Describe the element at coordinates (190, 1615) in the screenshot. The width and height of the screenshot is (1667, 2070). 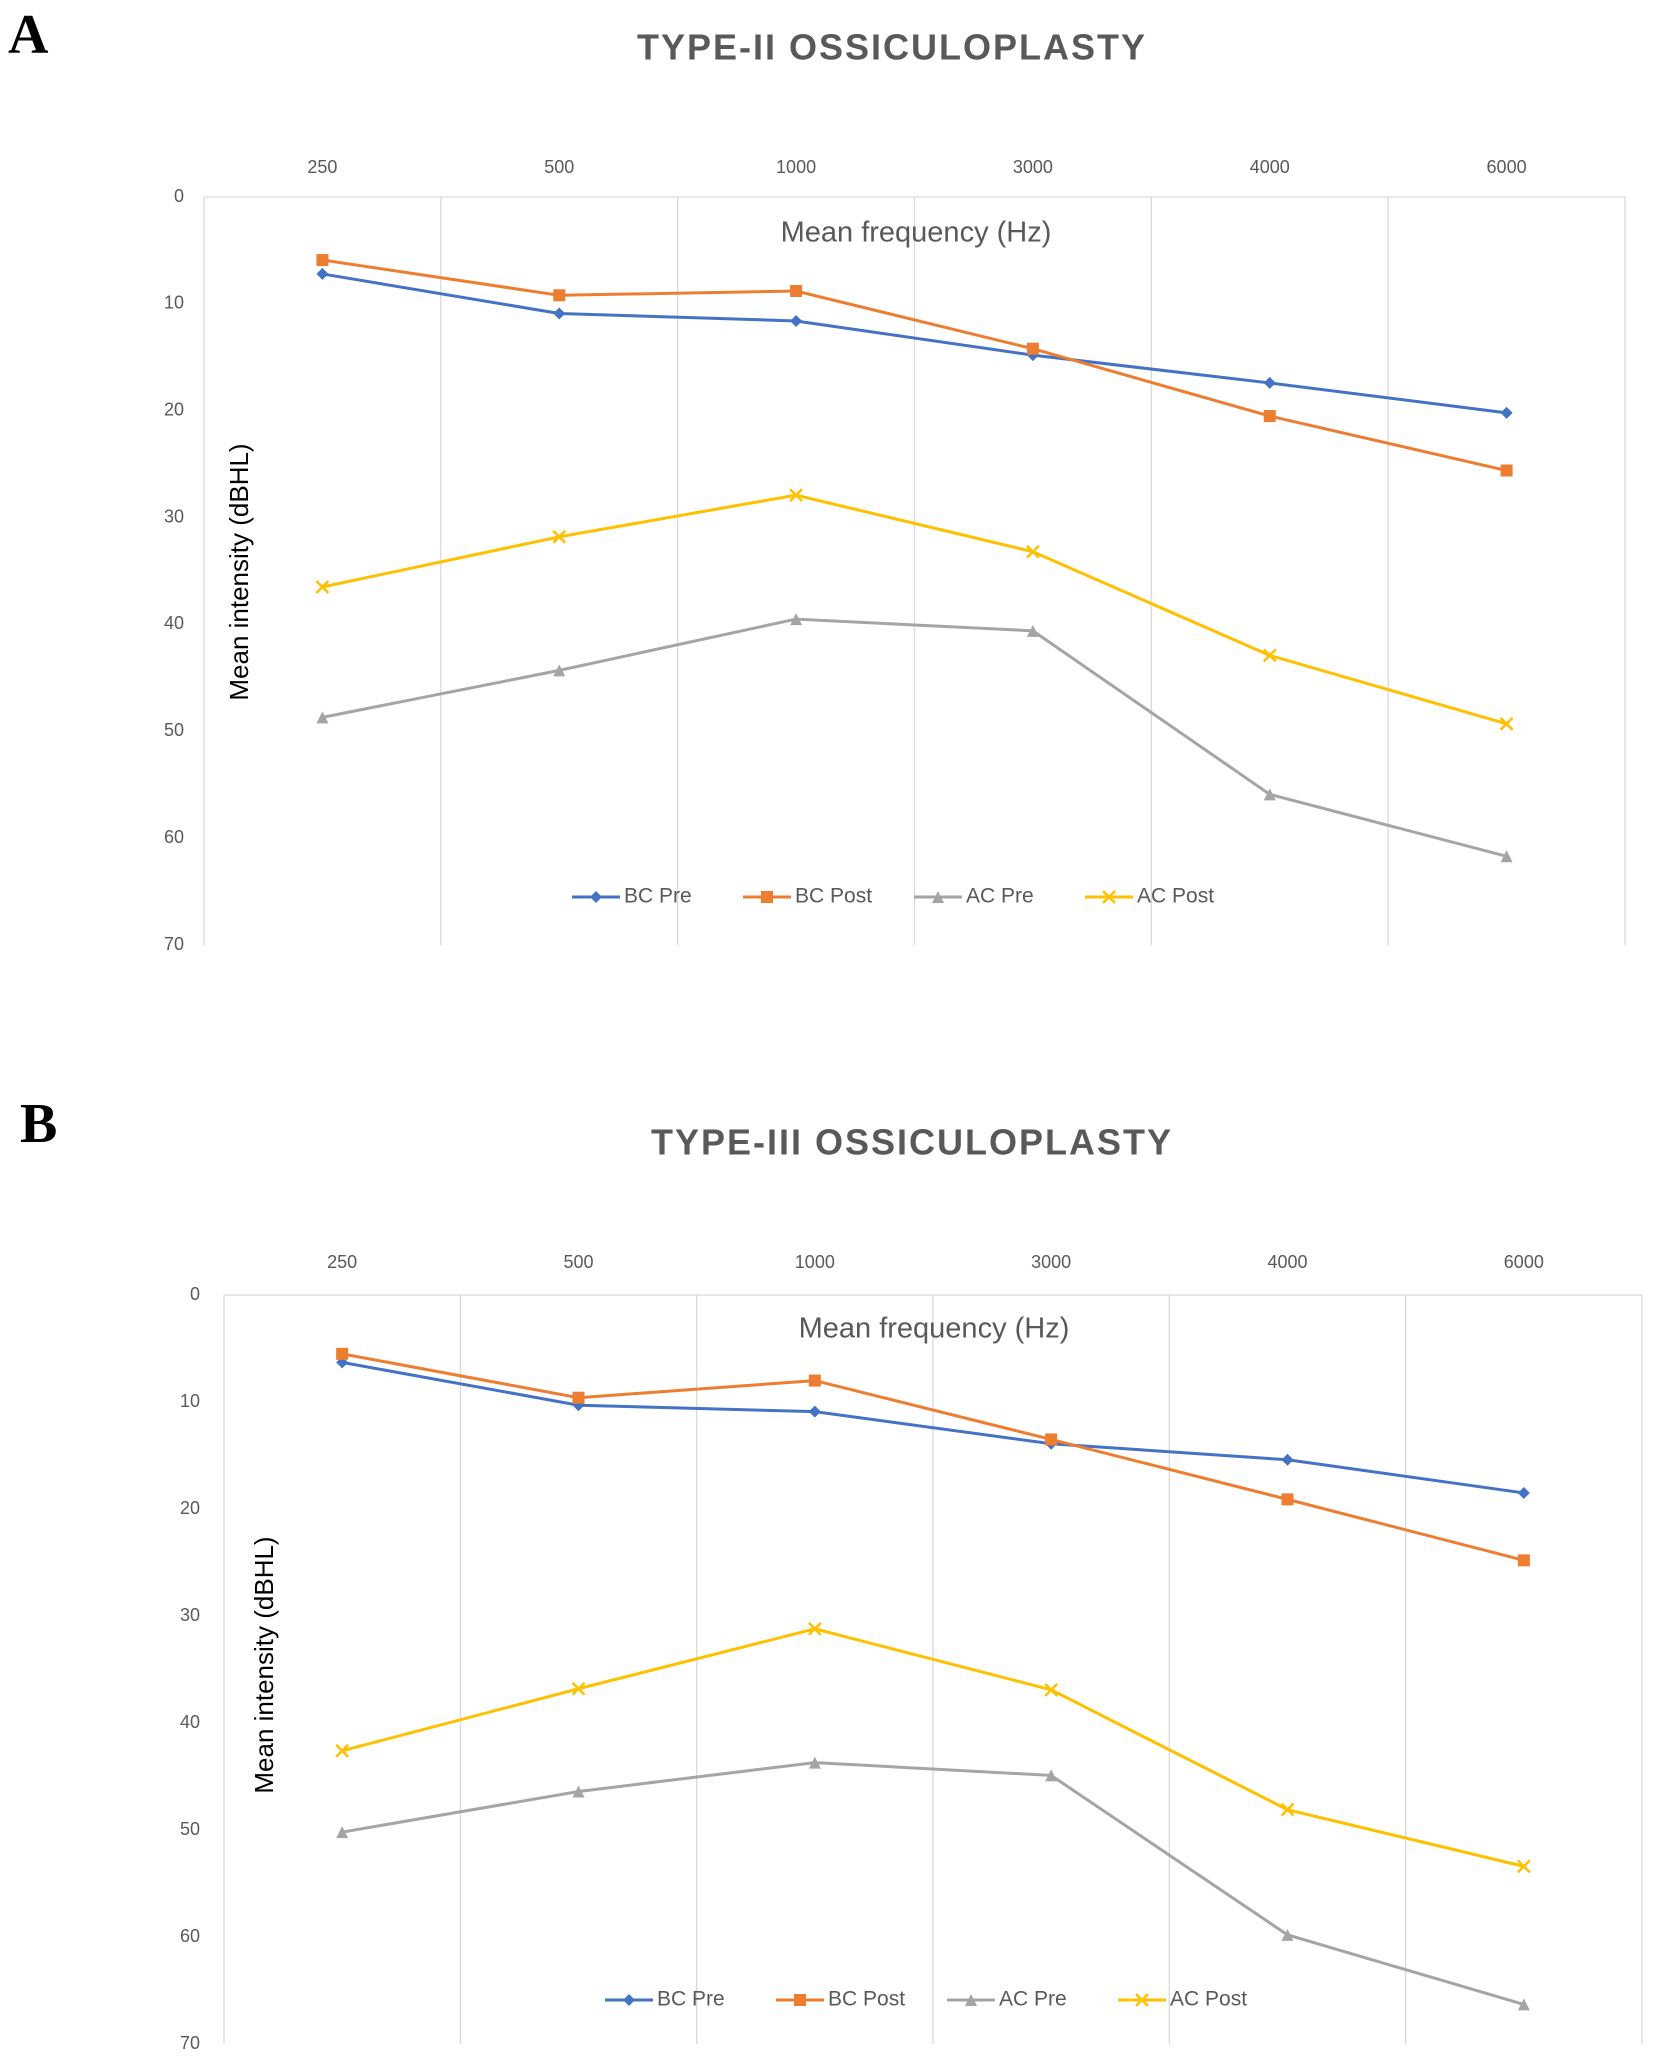
I see `y-tick-label: 30` at that location.